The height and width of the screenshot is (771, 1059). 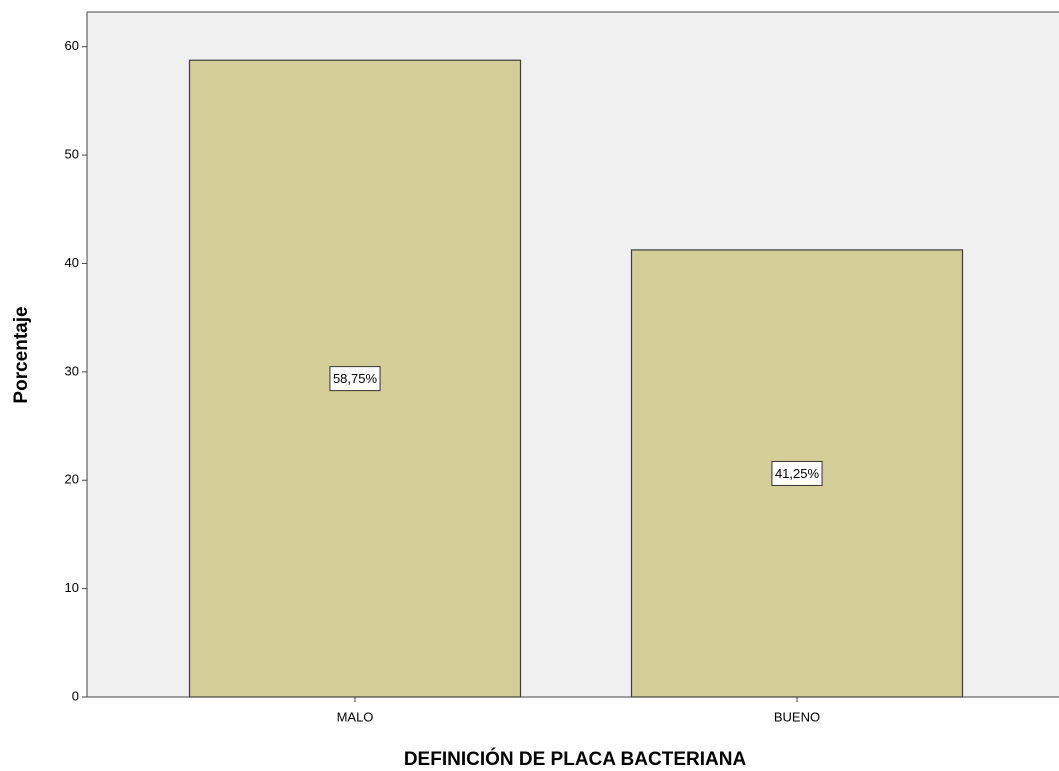 What do you see at coordinates (575, 759) in the screenshot?
I see `x-axis-title: DEFINICIÓN DE PLACA BACTERIANA` at bounding box center [575, 759].